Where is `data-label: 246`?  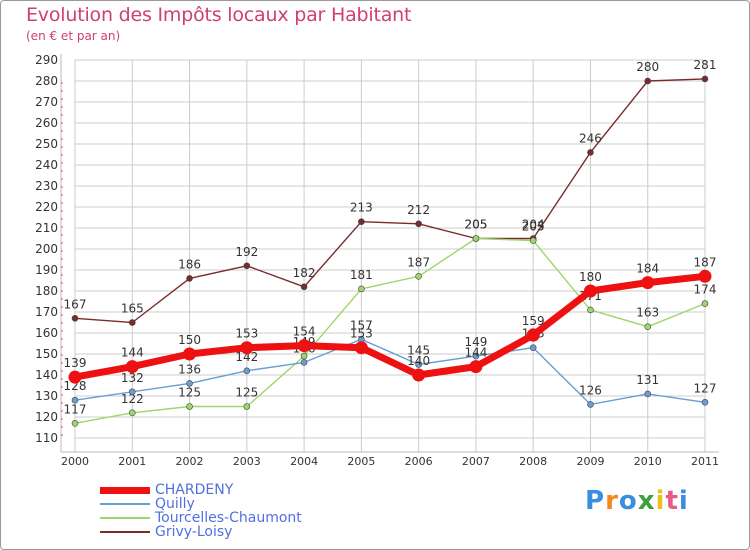
data-label: 246 is located at coordinates (590, 138).